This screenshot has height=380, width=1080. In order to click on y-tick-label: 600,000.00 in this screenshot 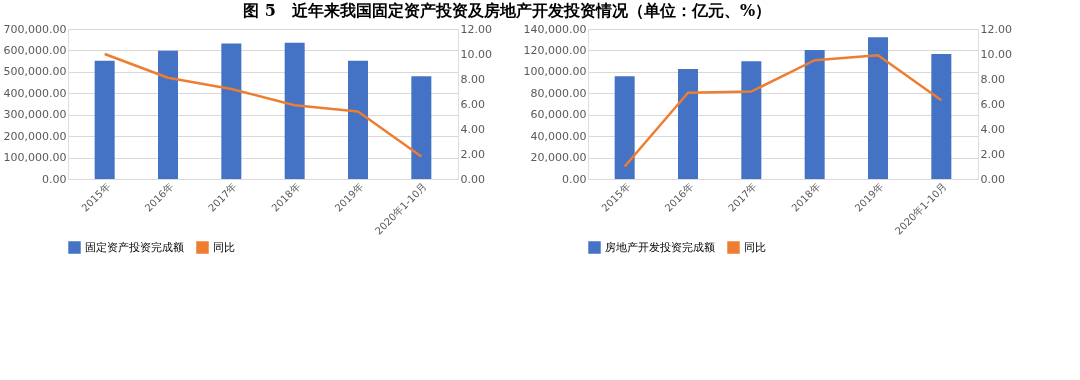, I will do `click(35, 50)`.